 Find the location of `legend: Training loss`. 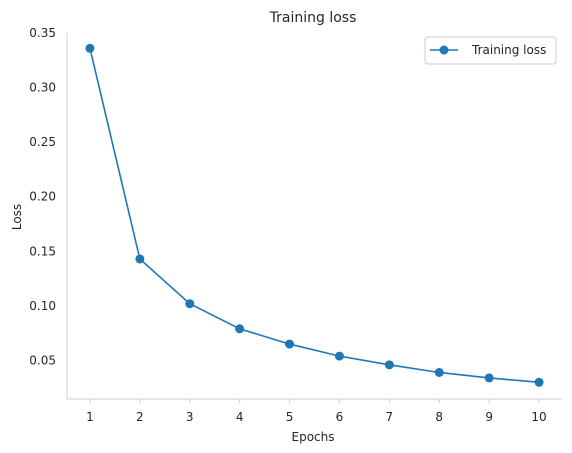

legend: Training loss is located at coordinates (490, 50).